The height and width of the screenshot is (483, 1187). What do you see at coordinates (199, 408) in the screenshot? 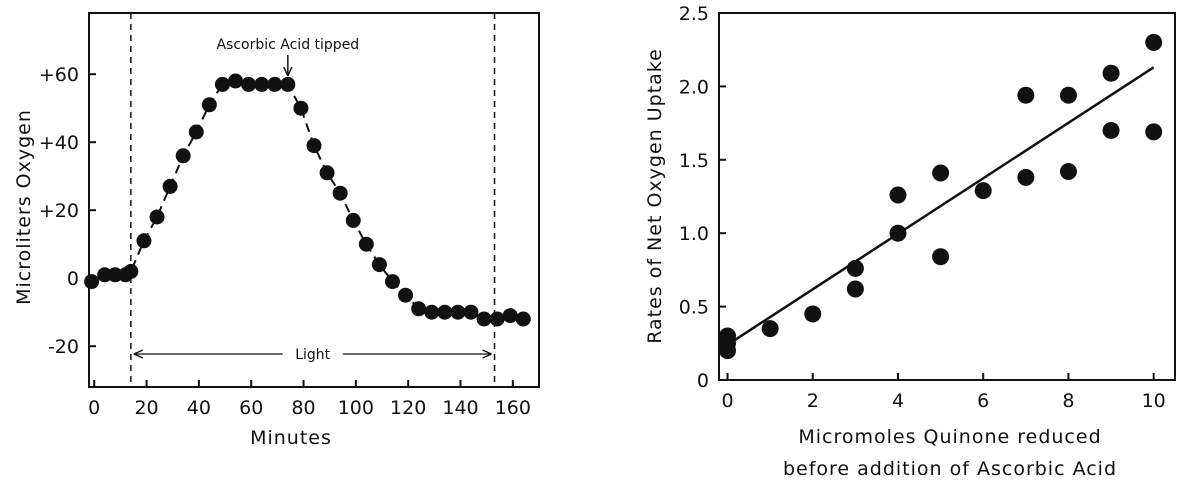
I see `left-x-tick-label: 40` at bounding box center [199, 408].